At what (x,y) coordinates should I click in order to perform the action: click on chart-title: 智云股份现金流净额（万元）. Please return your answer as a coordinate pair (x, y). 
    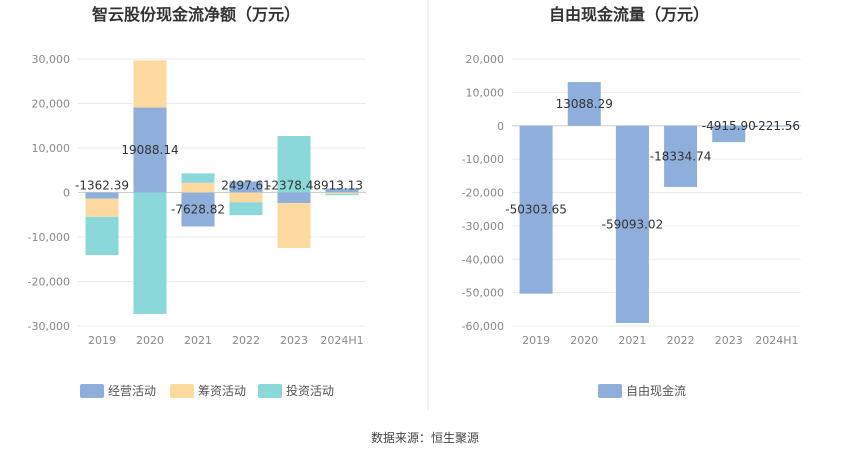
    Looking at the image, I should click on (196, 14).